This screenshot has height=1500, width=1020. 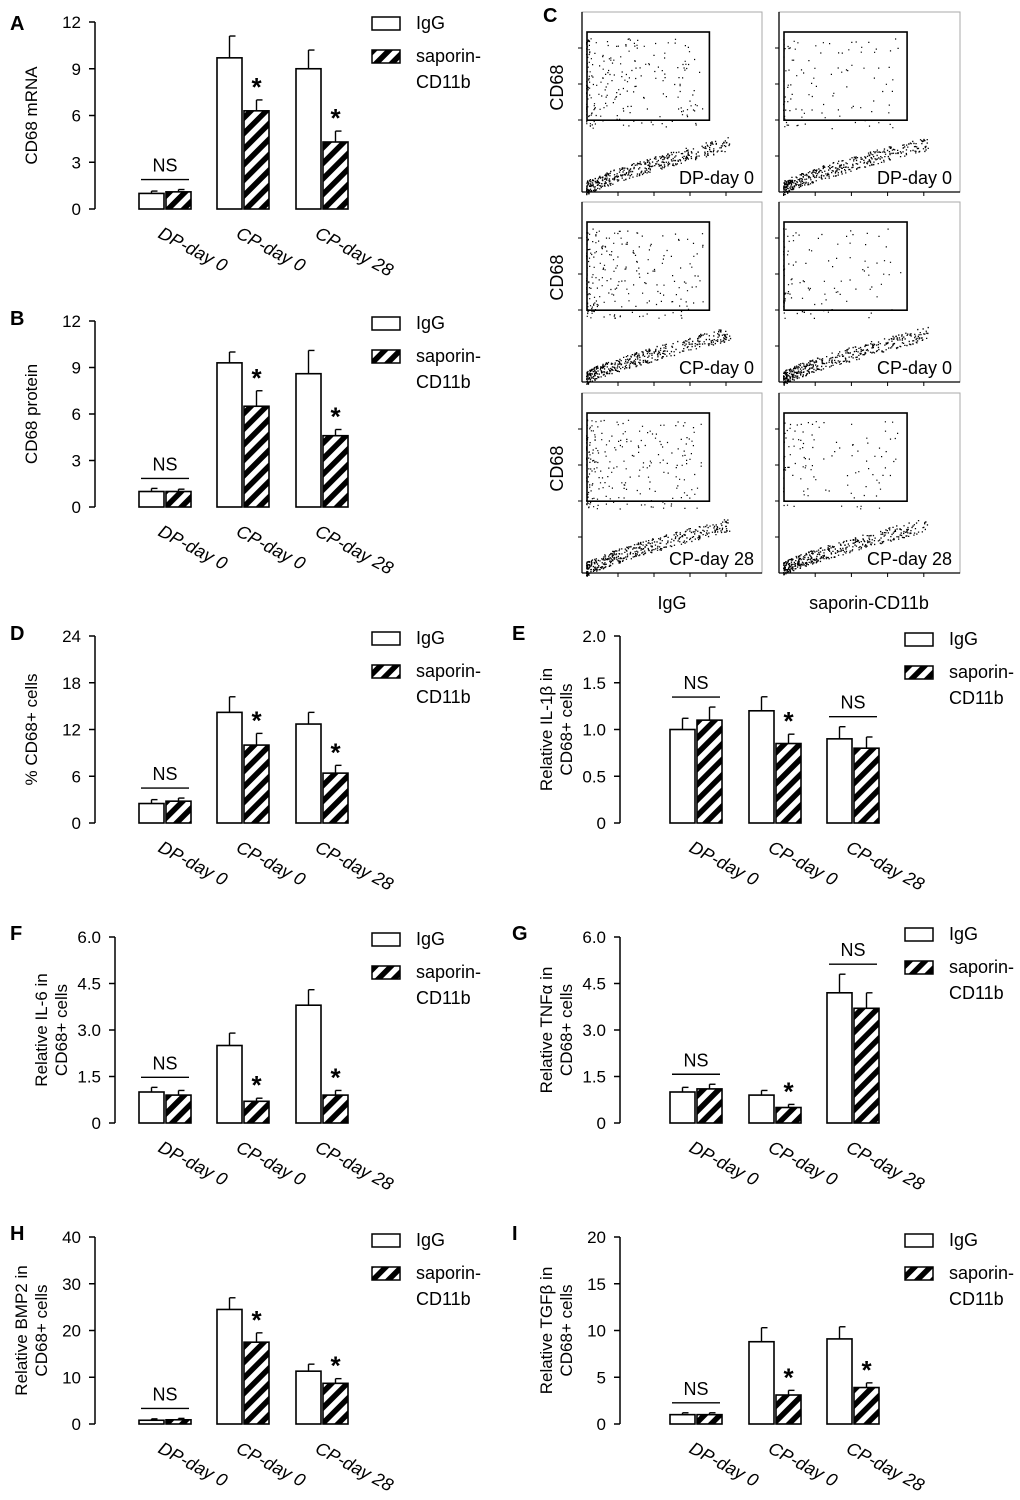 I want to click on y-tick-label: 10, so click(x=596, y=1331).